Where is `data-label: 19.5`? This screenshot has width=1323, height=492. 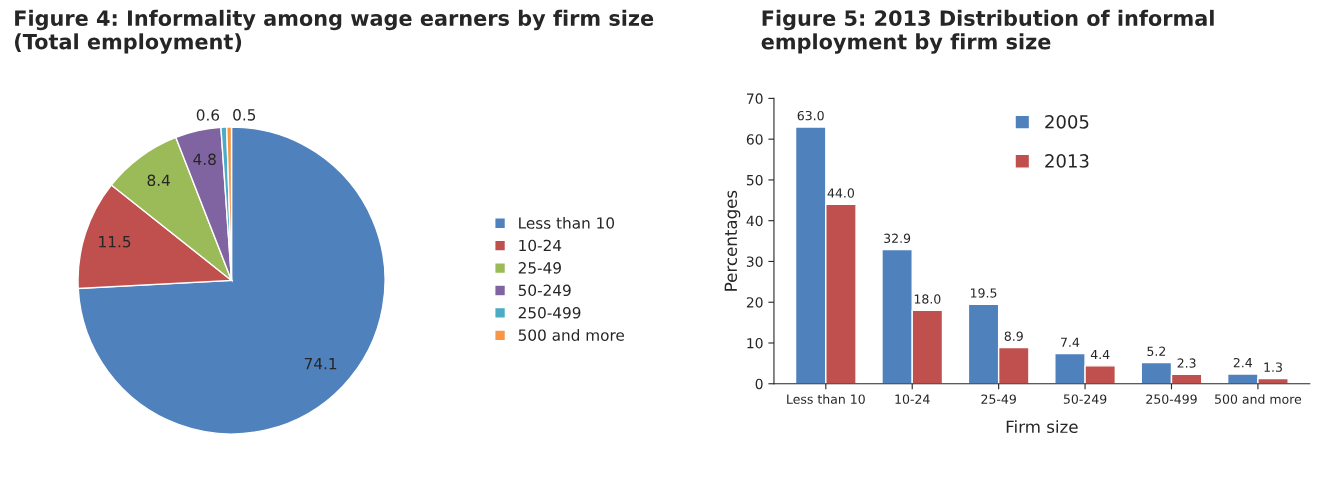 data-label: 19.5 is located at coordinates (983, 293).